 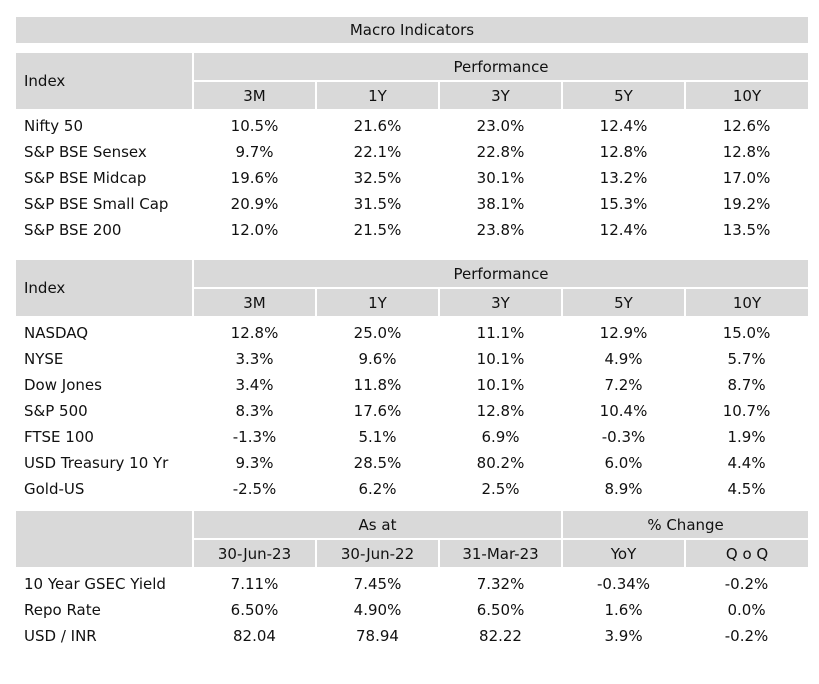 What do you see at coordinates (412, 437) in the screenshot?
I see `table-row: FTSE 100 -1.3% 5.1% 6.9% -0.3% 1.9%` at bounding box center [412, 437].